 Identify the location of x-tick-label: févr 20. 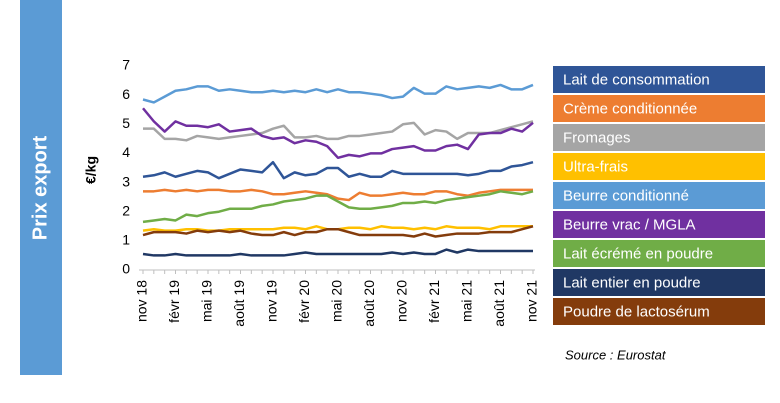
(304, 301).